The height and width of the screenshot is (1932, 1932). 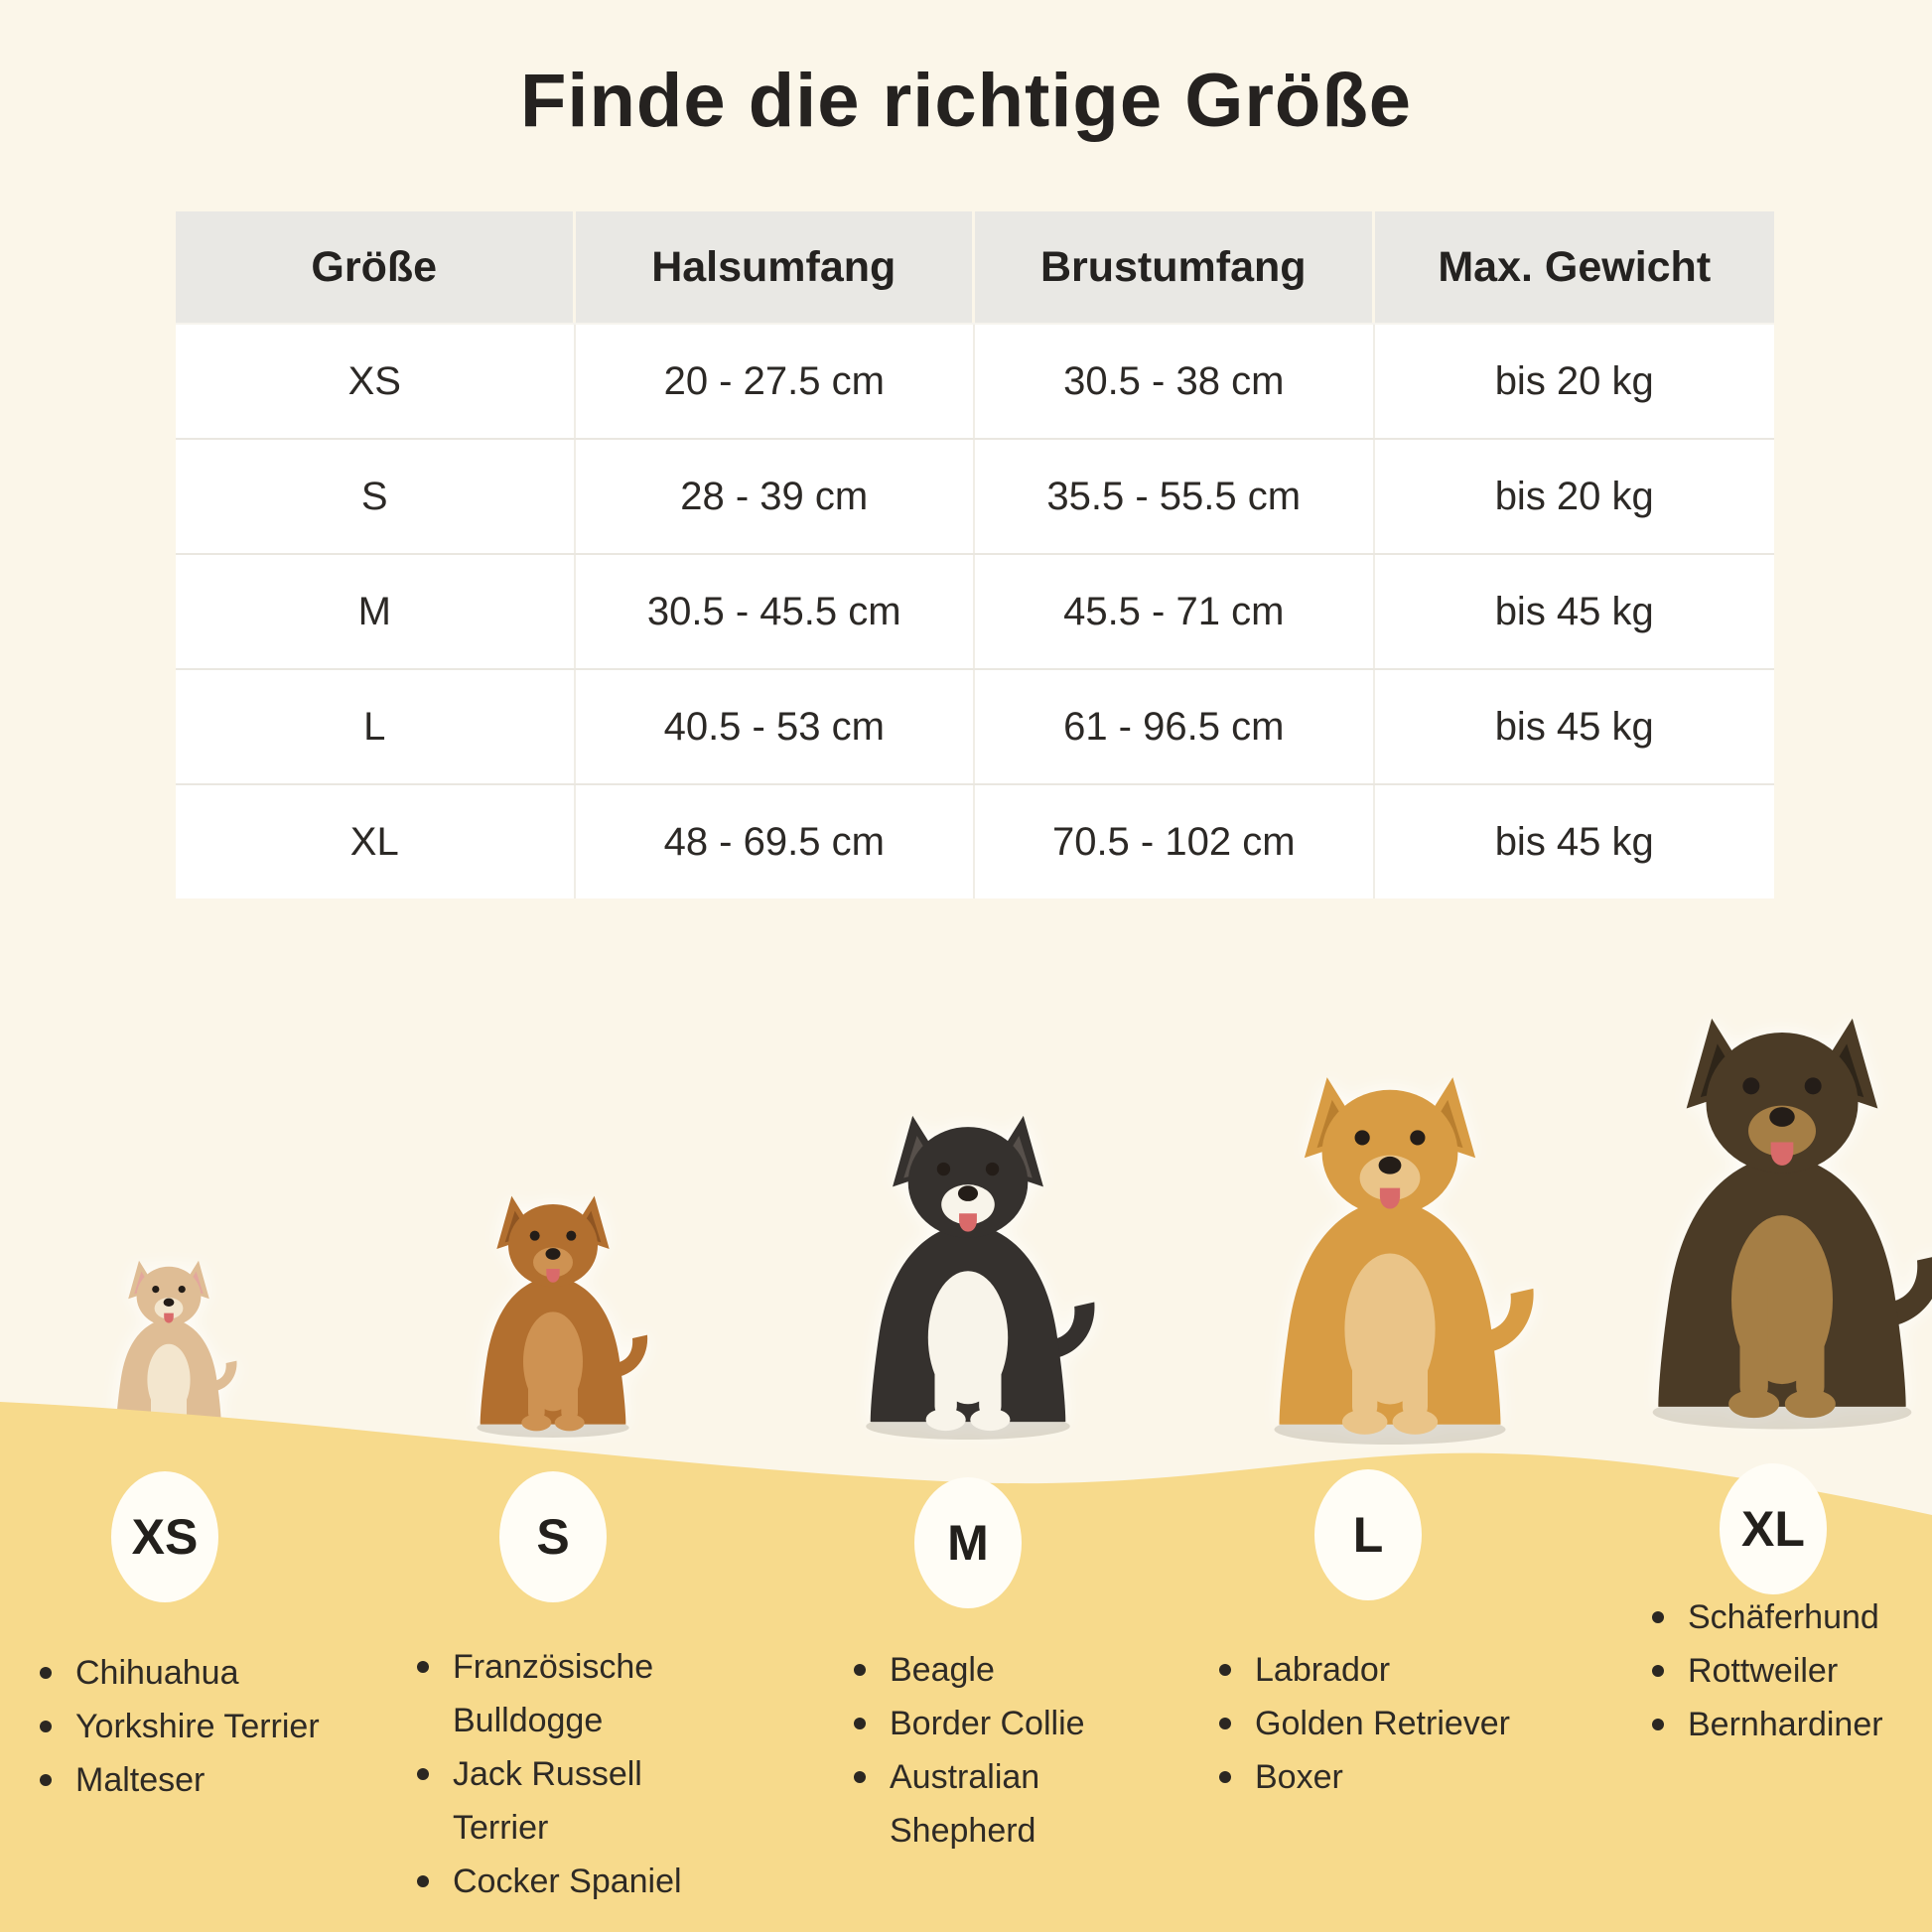 I want to click on table-row: XL 48 - 69.5 cm 70.5 - 102 cm bis 45 kg, so click(x=975, y=841).